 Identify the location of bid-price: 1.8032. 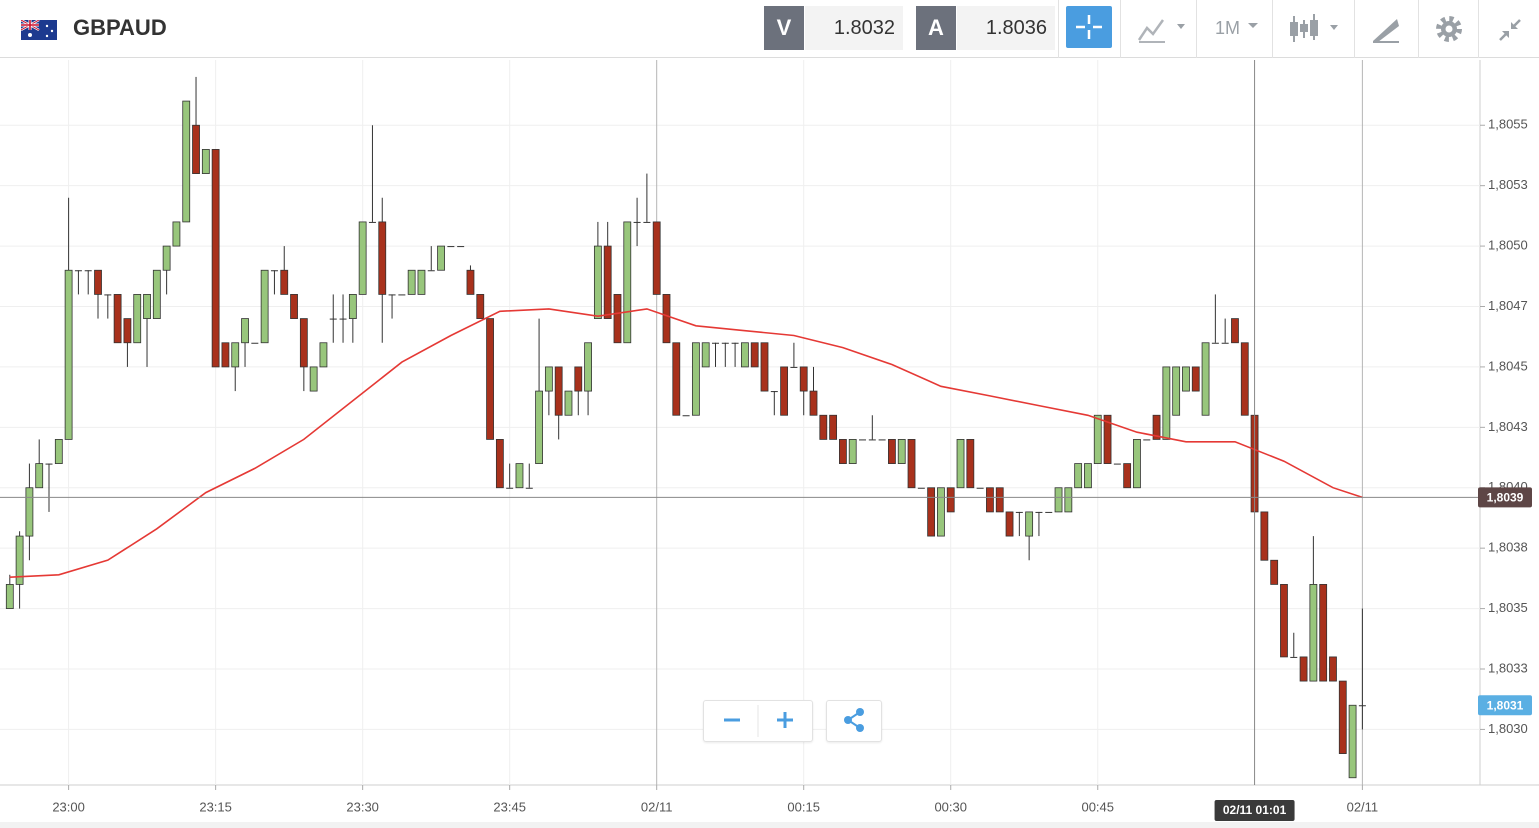
(854, 28).